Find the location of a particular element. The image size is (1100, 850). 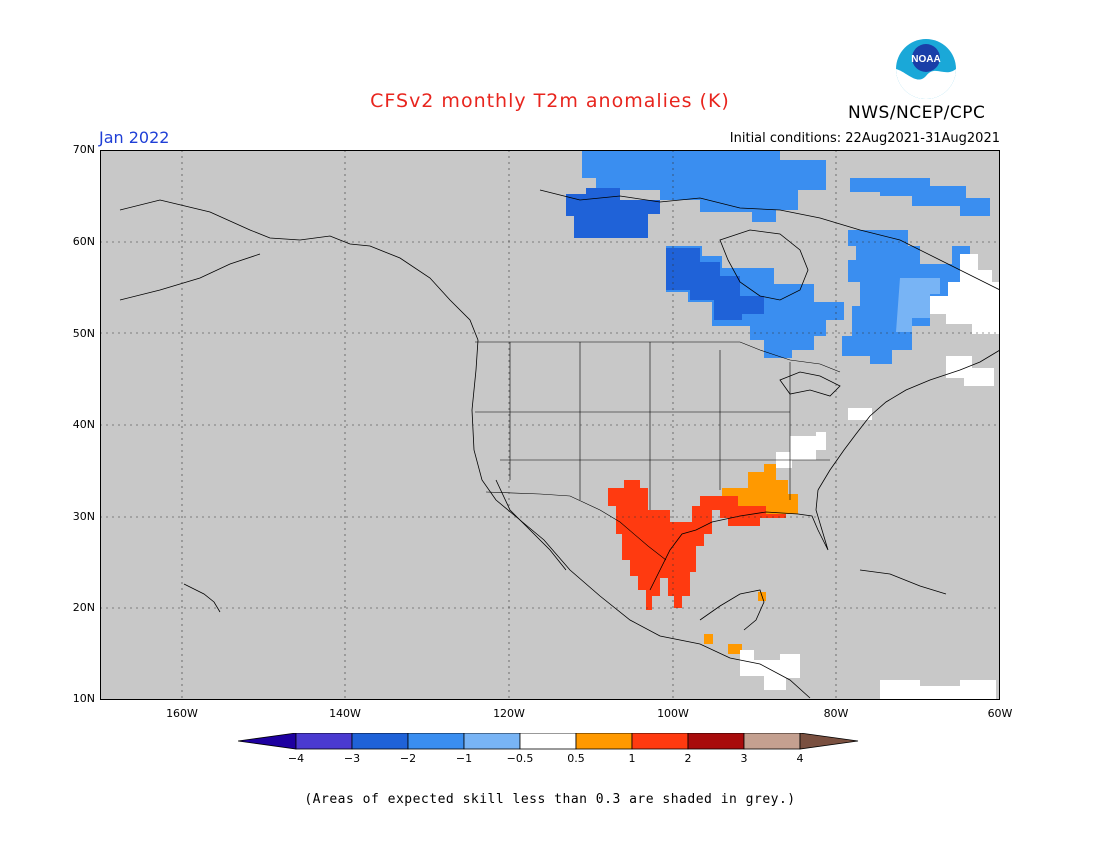

colorbar-seg-m3-m2 is located at coordinates (380, 741).